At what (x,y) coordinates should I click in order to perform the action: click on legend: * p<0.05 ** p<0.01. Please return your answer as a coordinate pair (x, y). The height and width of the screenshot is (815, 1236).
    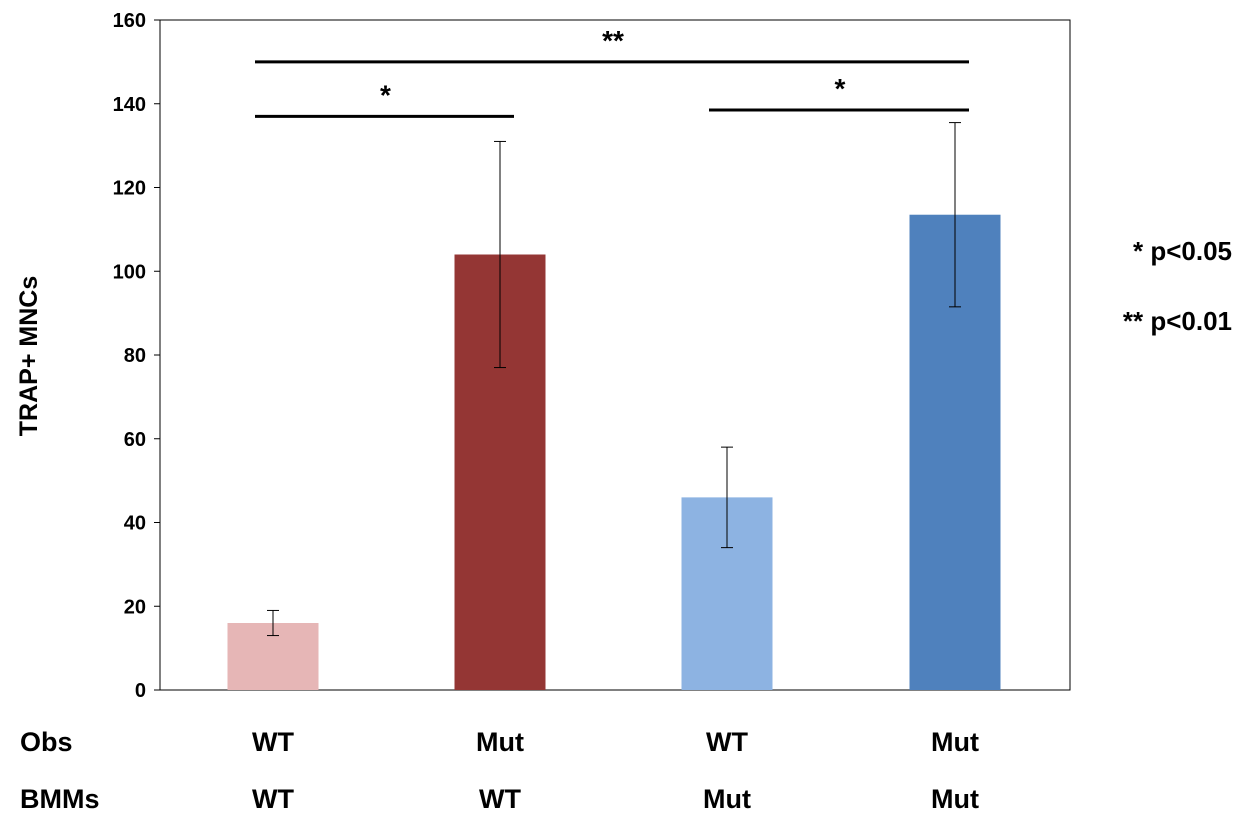
    Looking at the image, I should click on (1177, 286).